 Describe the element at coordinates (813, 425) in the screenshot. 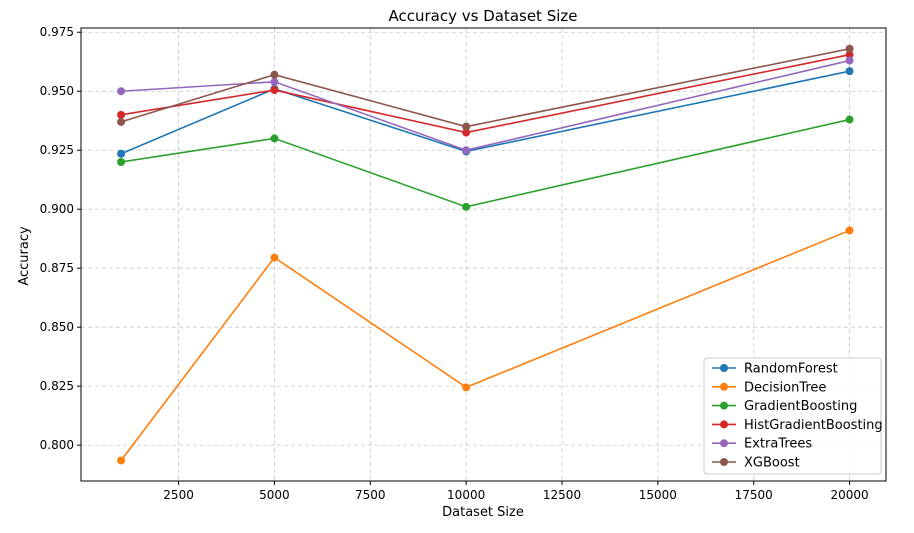

I see `legend-label: HistGradientBoosting` at that location.